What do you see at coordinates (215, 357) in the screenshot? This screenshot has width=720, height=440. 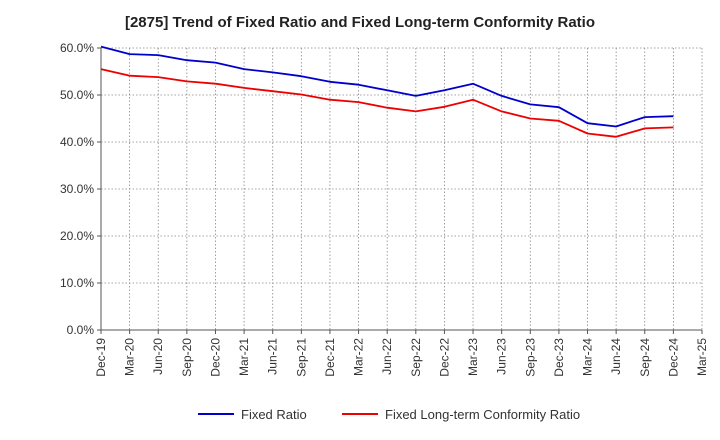 I see `x-tick-label: Dec-20` at bounding box center [215, 357].